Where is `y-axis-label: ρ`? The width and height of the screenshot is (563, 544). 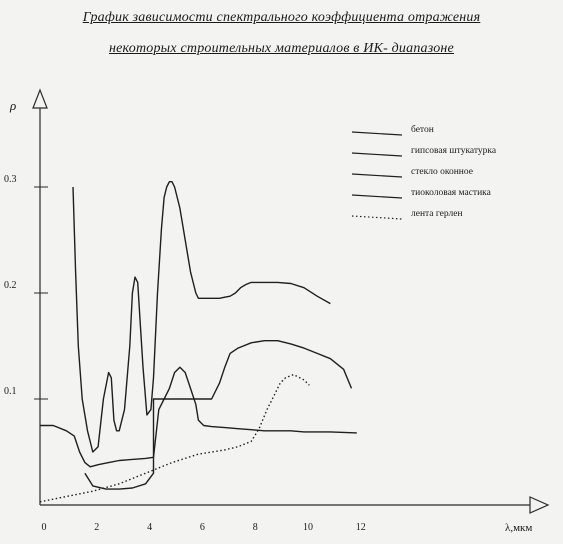
y-axis-label: ρ is located at coordinates (13, 105).